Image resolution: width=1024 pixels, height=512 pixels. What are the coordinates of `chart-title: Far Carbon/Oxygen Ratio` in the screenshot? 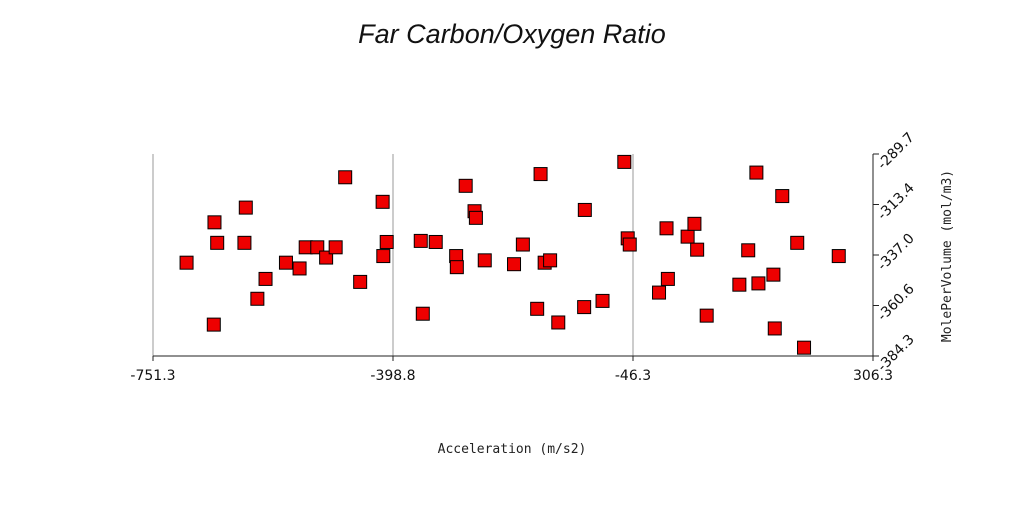 It's located at (512, 34).